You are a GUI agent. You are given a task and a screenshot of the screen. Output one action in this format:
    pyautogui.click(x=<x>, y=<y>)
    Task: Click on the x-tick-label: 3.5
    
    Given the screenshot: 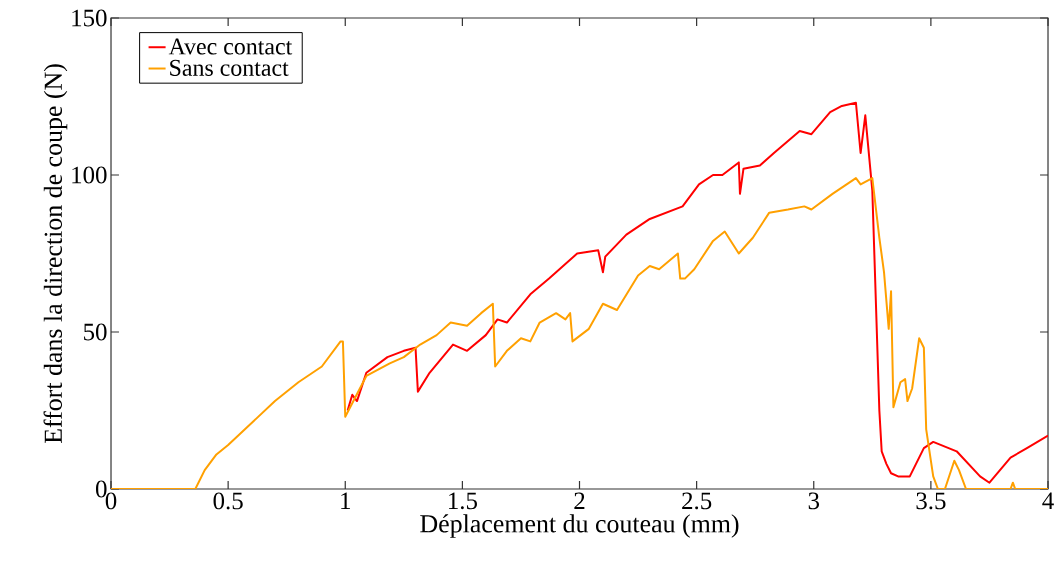 What is the action you would take?
    pyautogui.click(x=931, y=501)
    